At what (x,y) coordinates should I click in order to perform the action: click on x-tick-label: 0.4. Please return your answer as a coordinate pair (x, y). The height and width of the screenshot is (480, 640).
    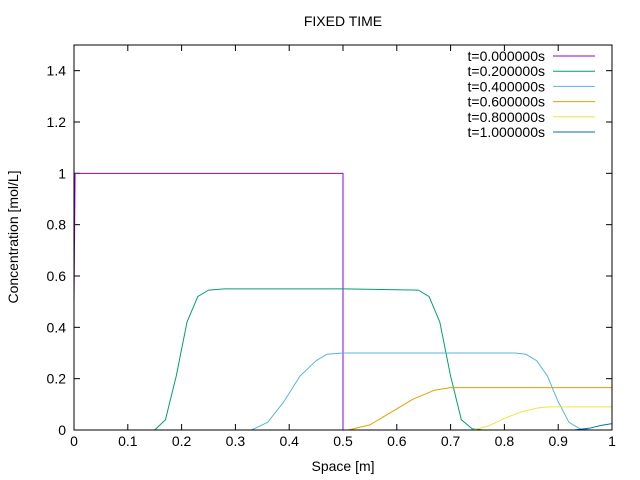
    Looking at the image, I should click on (289, 441).